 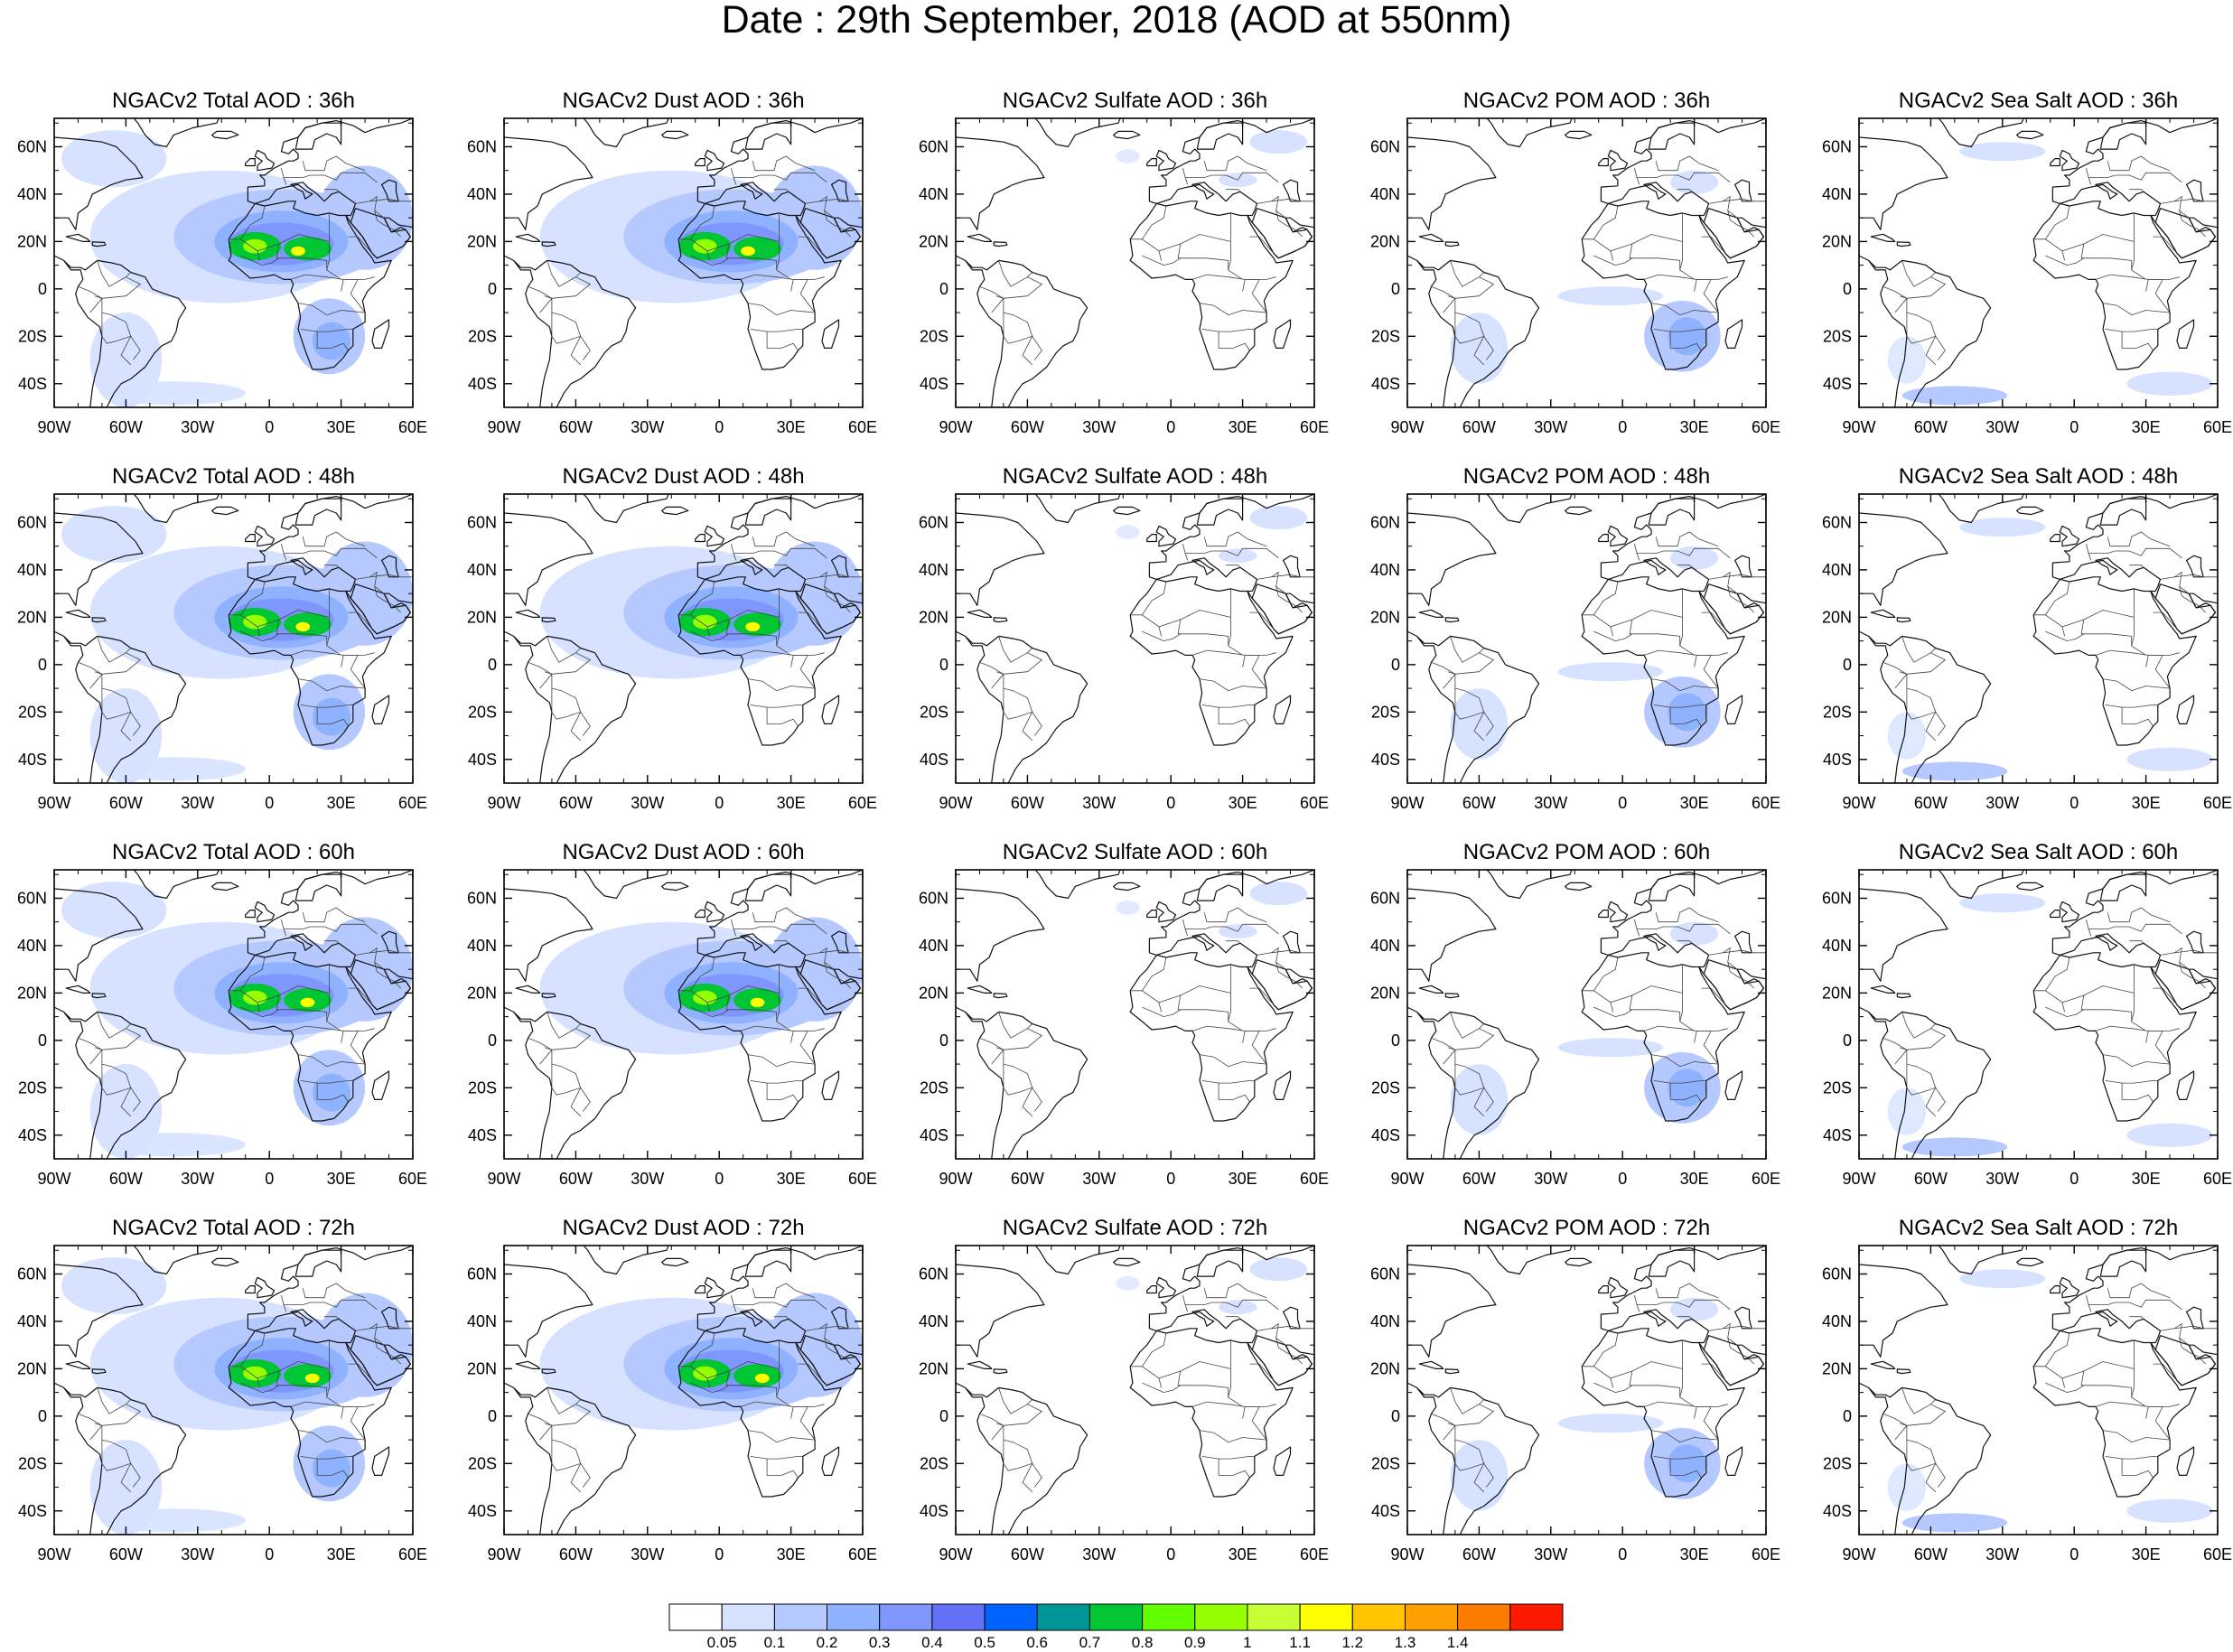 I want to click on x-tick-label: 30E, so click(x=1694, y=1179).